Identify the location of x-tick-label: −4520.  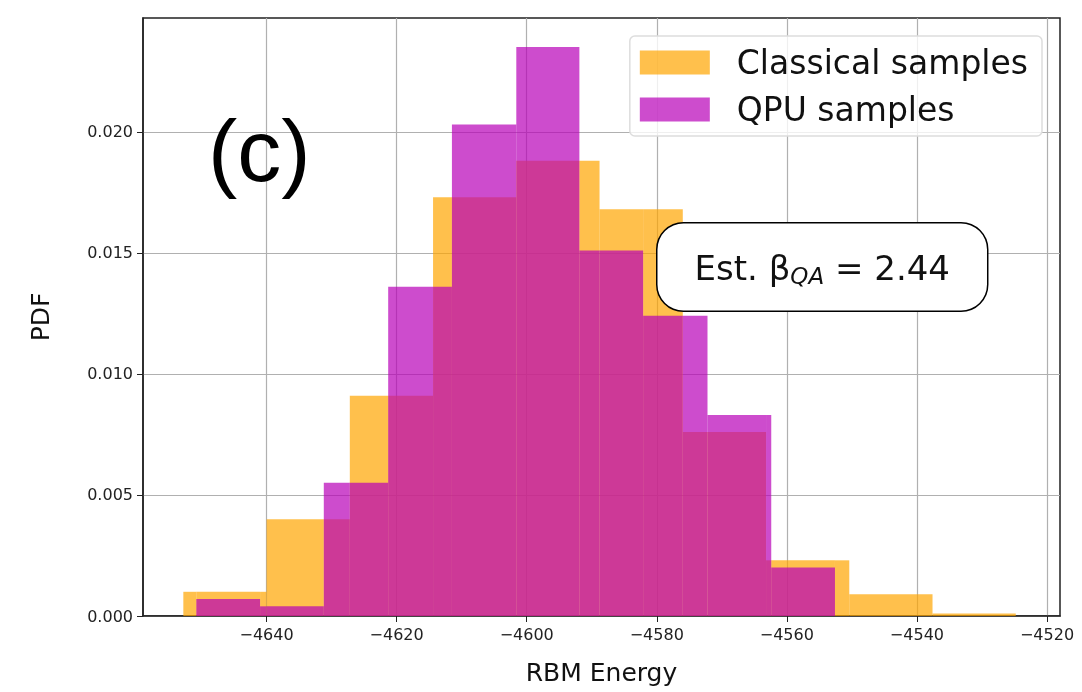
(1047, 634).